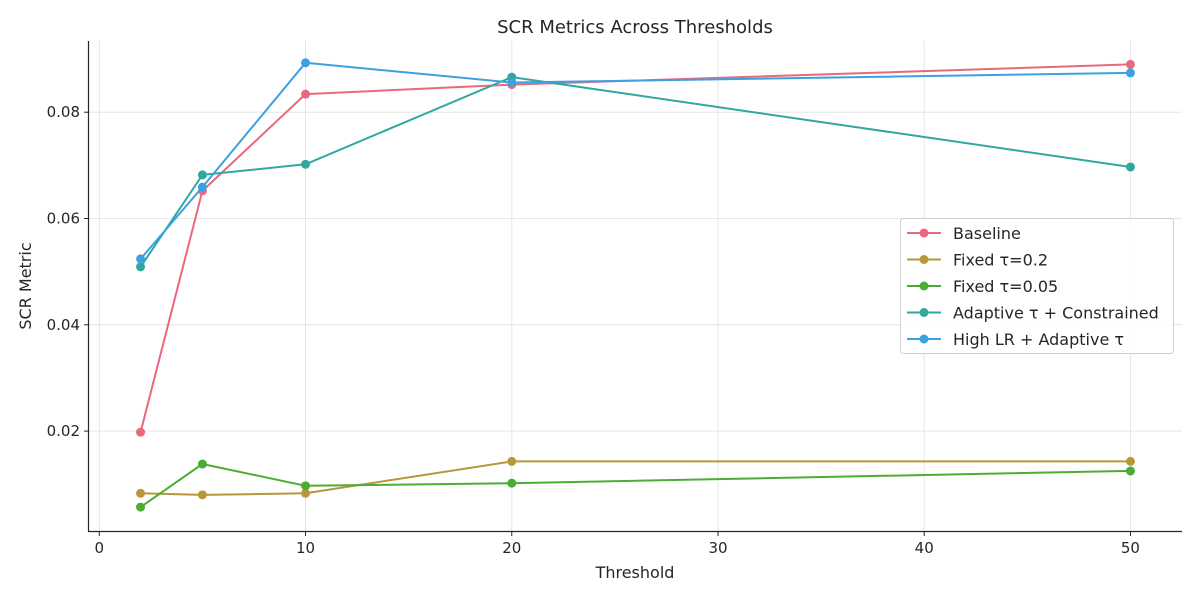 Image resolution: width=1200 pixels, height=600 pixels. I want to click on y-tick-label: 0.04, so click(63, 325).